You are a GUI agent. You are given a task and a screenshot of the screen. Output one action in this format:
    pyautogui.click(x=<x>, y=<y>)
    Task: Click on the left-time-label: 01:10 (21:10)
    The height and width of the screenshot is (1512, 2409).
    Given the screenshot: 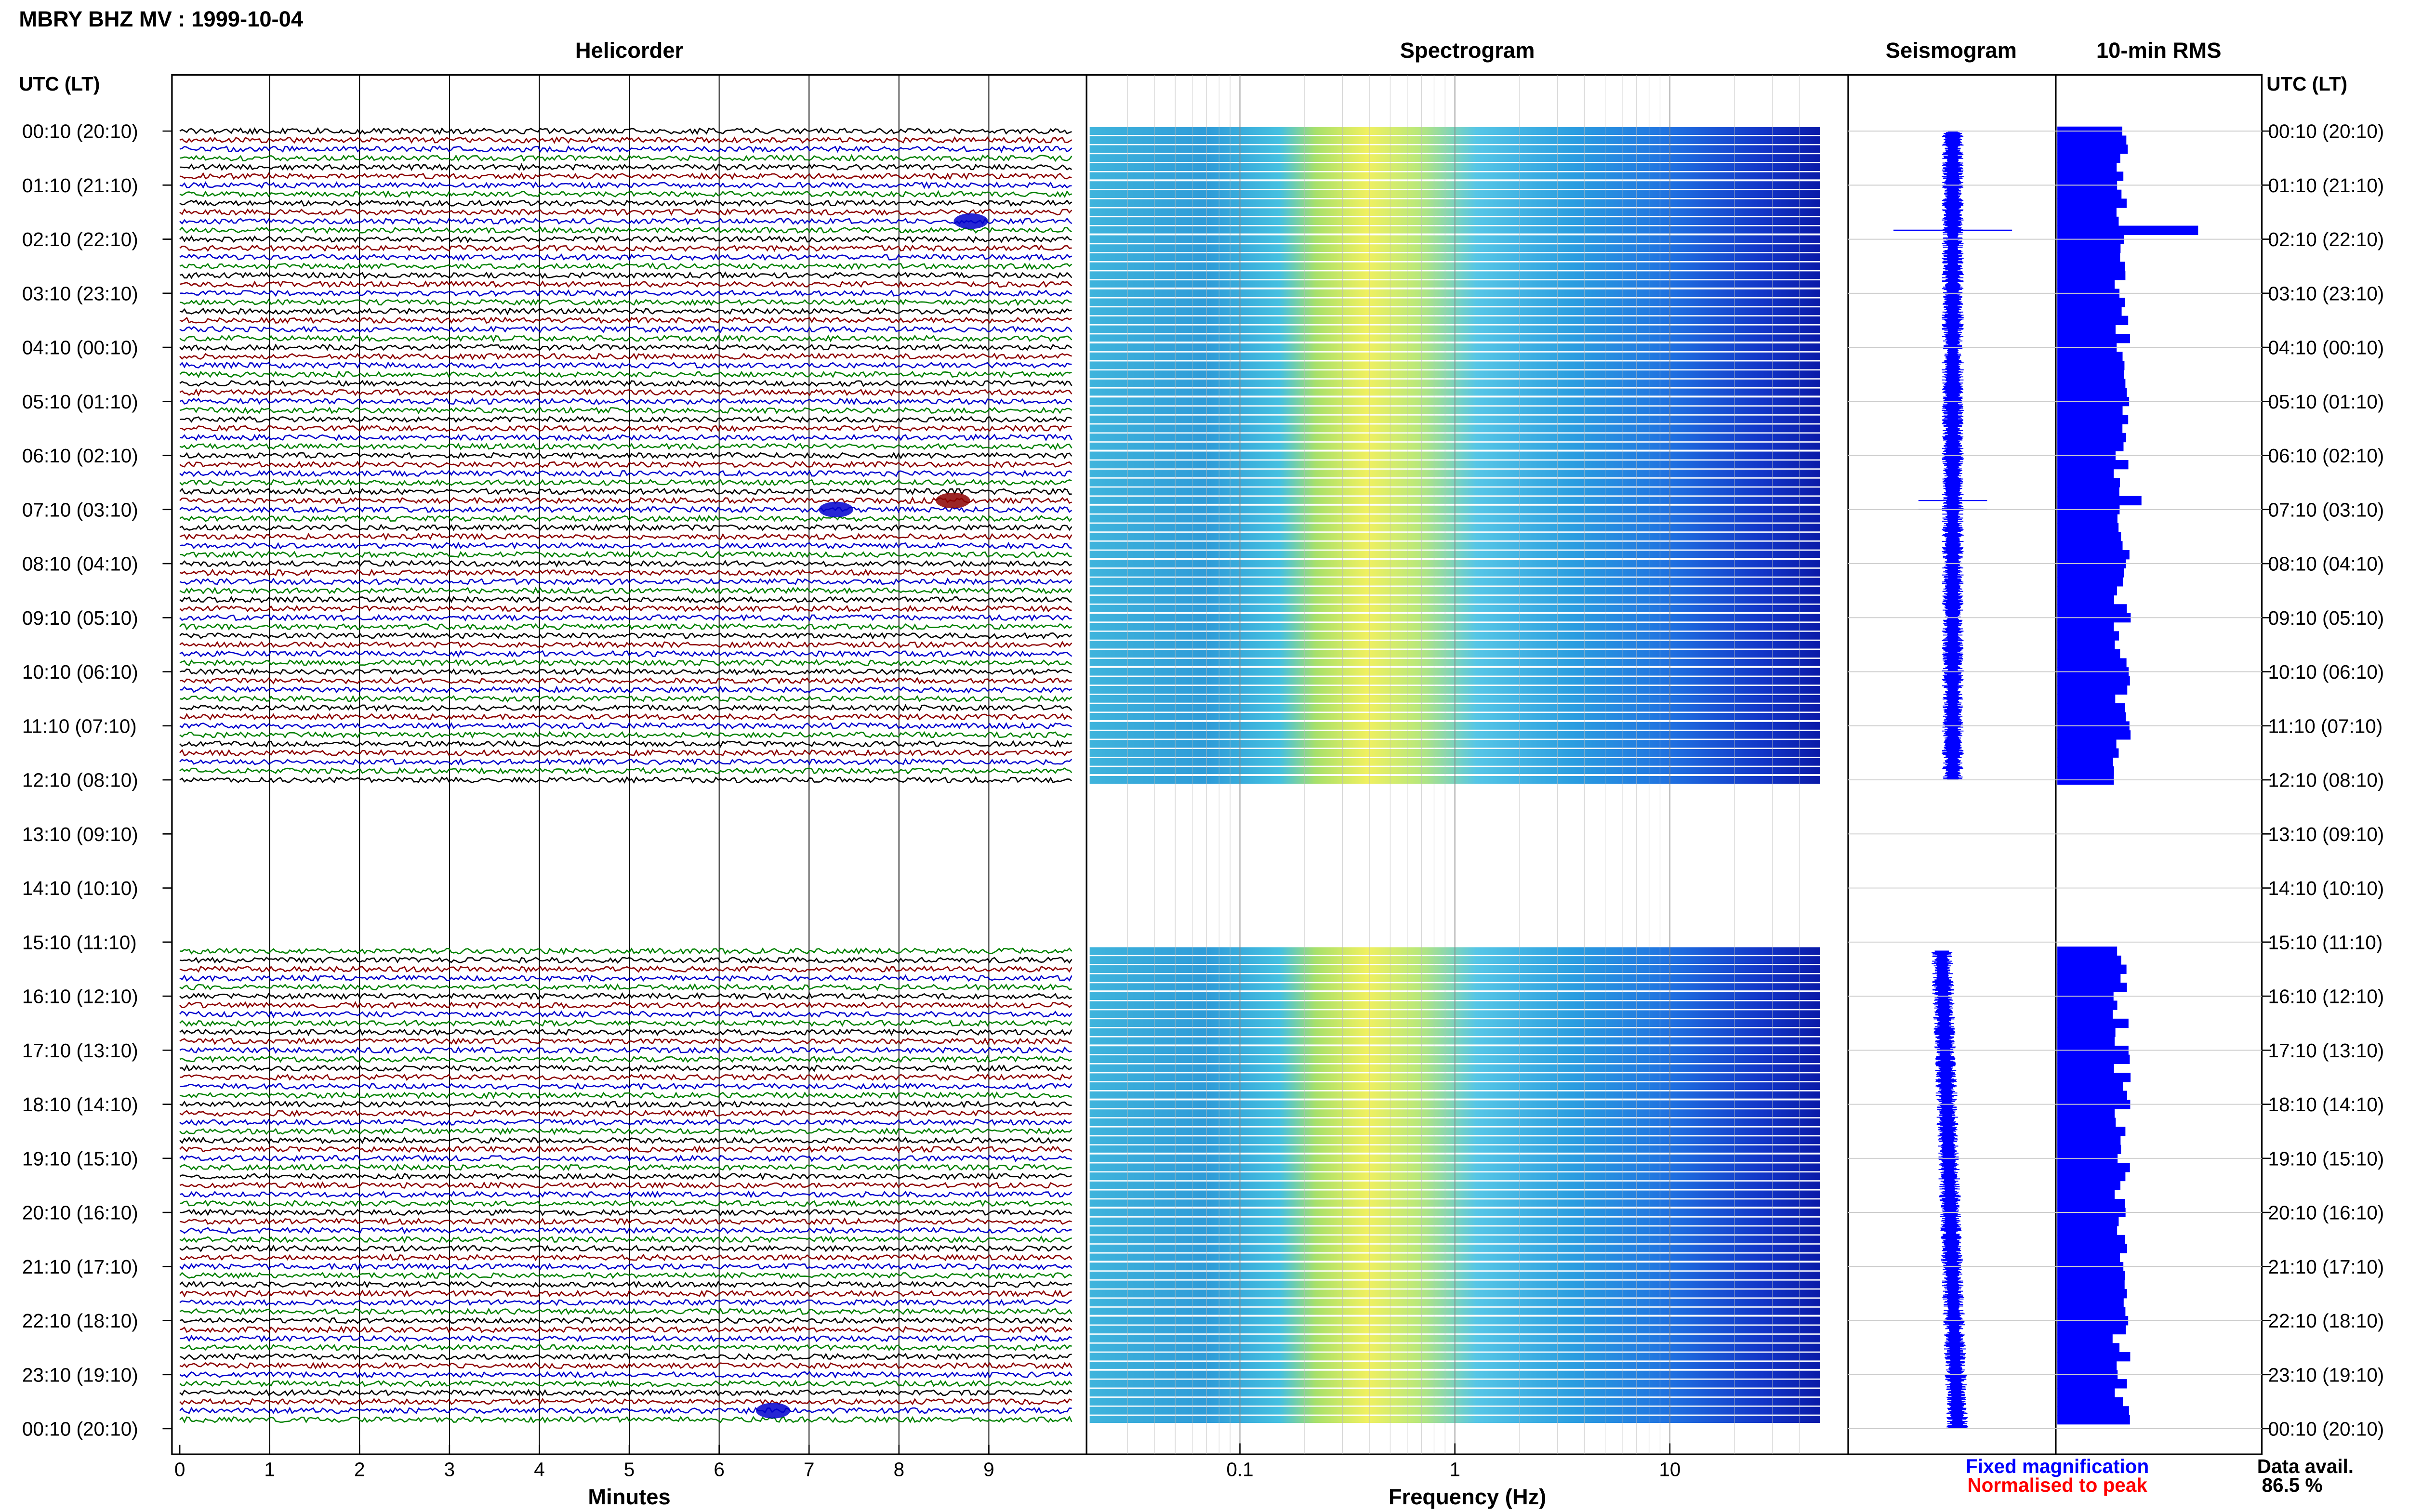 What is the action you would take?
    pyautogui.click(x=80, y=185)
    